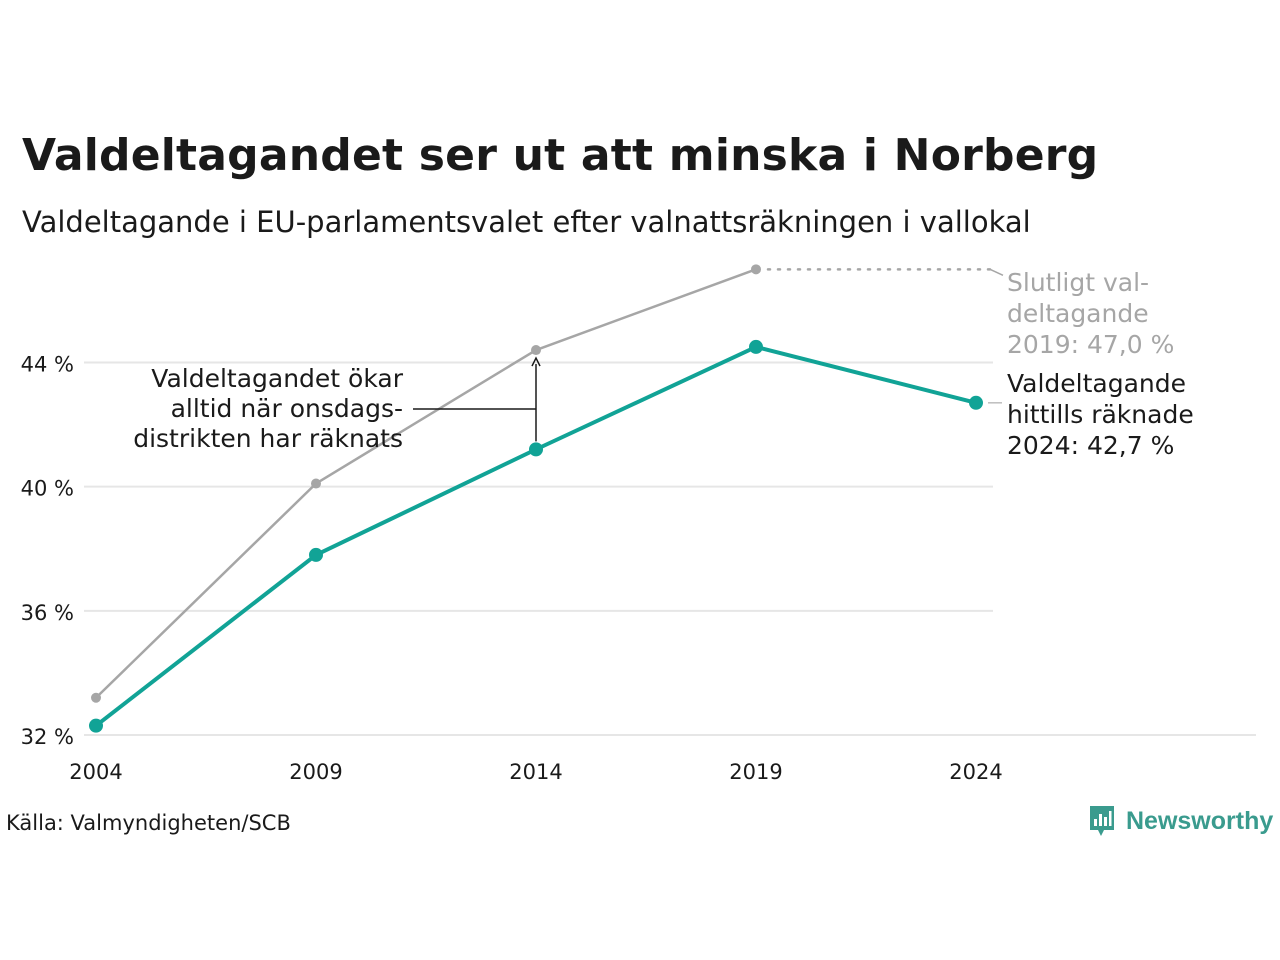 This screenshot has width=1280, height=960. What do you see at coordinates (996, 272) in the screenshot?
I see `final-label-tick` at bounding box center [996, 272].